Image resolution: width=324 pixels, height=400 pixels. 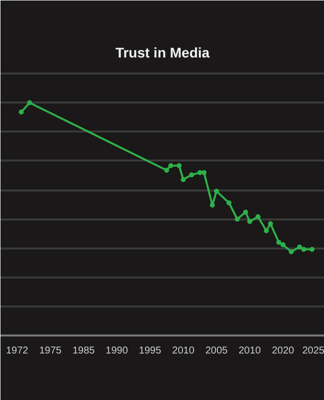 What do you see at coordinates (117, 351) in the screenshot?
I see `x-tick-label: 1990` at bounding box center [117, 351].